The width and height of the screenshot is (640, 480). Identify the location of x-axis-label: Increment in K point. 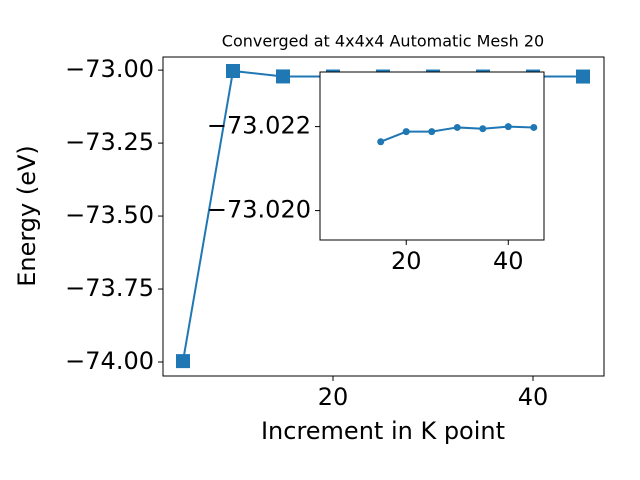
(383, 431).